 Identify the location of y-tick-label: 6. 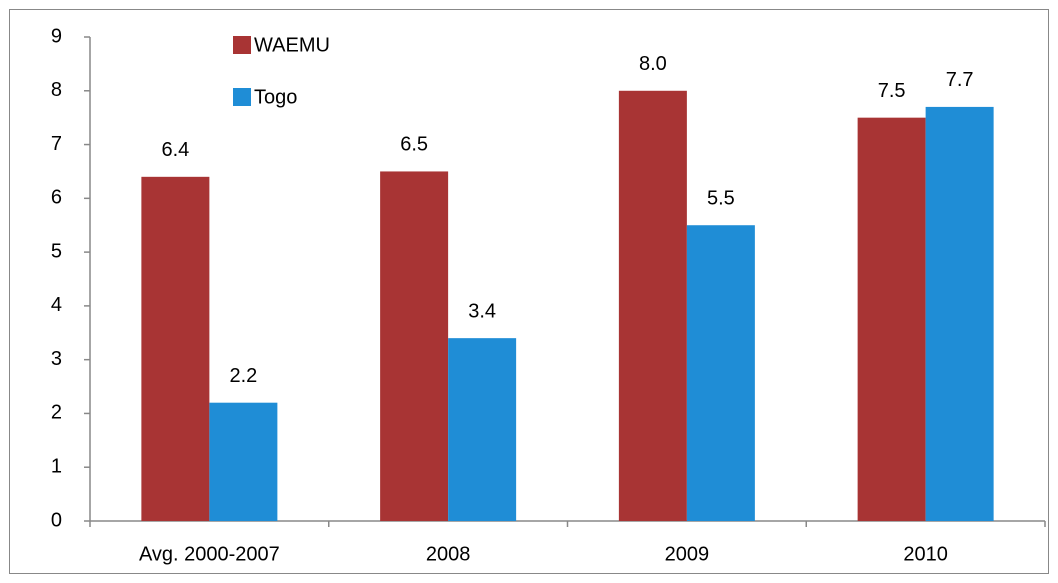
(56, 198).